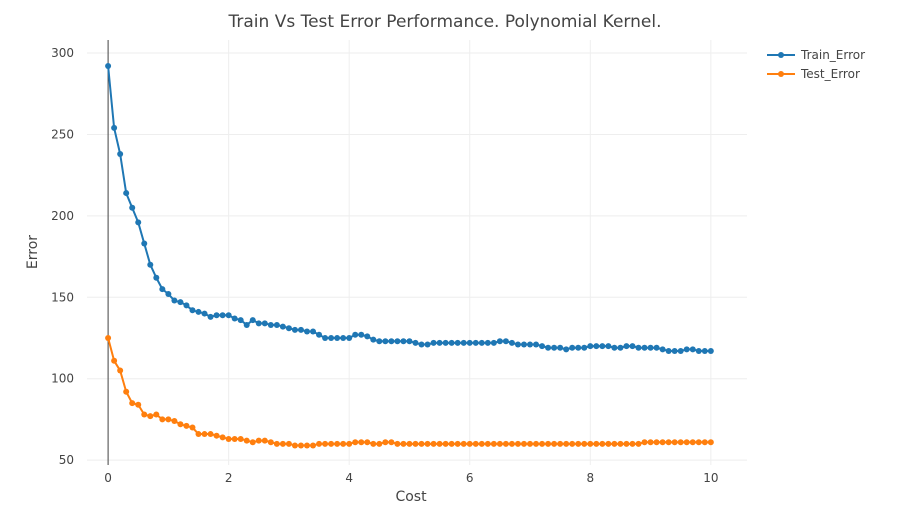 Image resolution: width=898 pixels, height=517 pixels. I want to click on y-tick-label: 200, so click(62, 216).